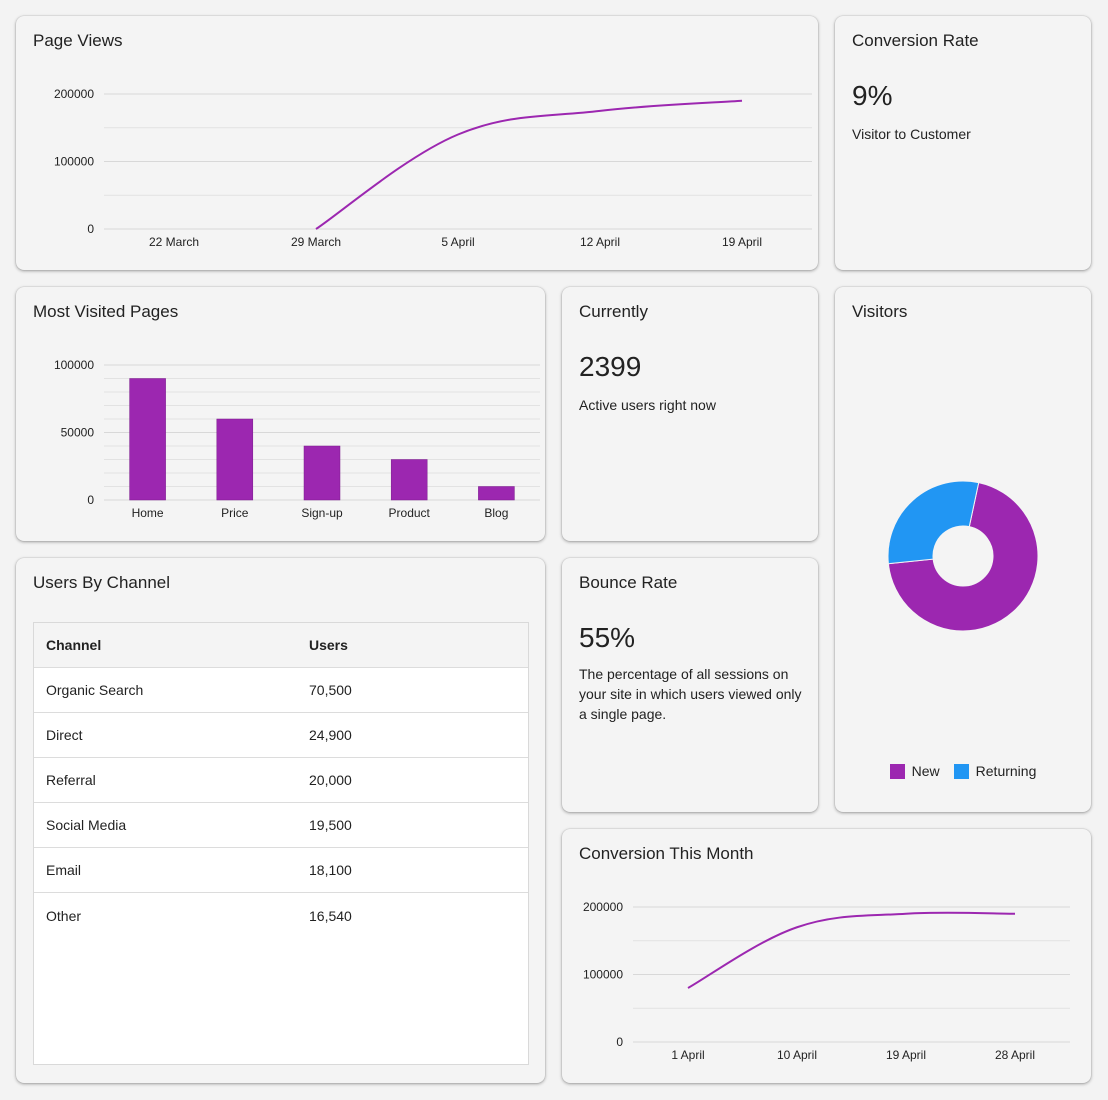 Image resolution: width=1108 pixels, height=1100 pixels. I want to click on visitors-title: Visitors, so click(880, 311).